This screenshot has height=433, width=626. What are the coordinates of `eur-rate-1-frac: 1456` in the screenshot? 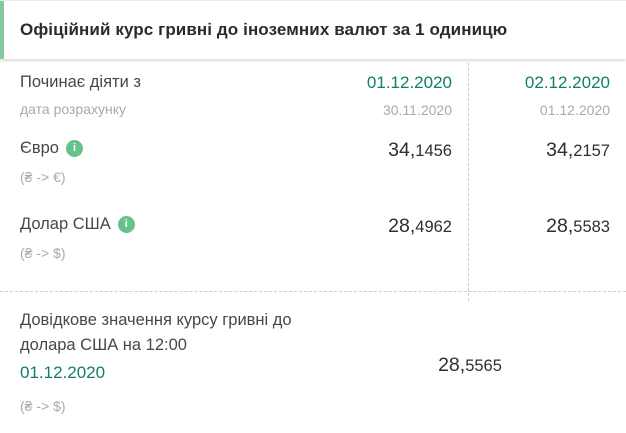 It's located at (433, 151).